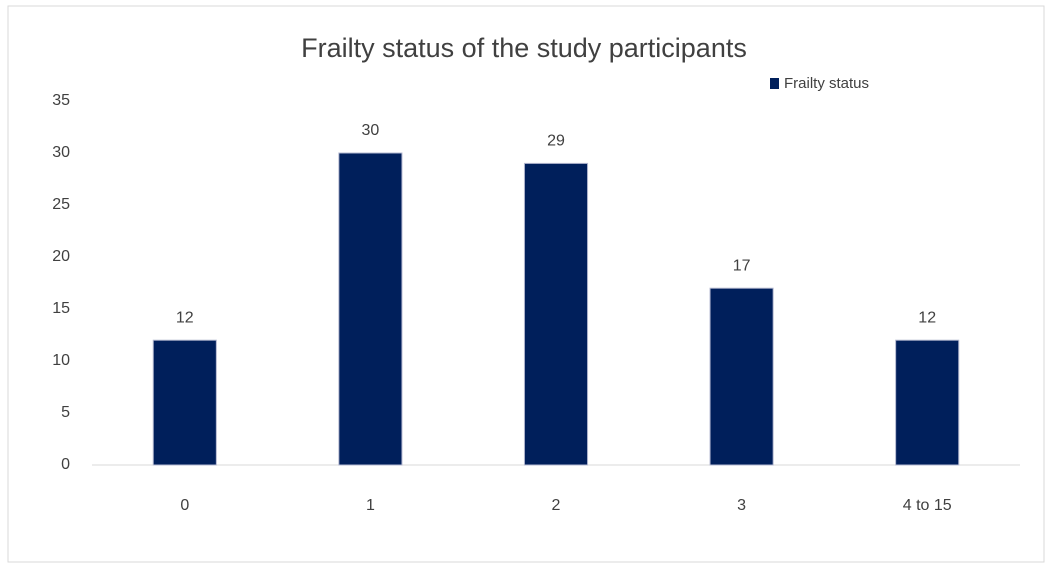  Describe the element at coordinates (741, 505) in the screenshot. I see `x-tick-label: 3` at that location.